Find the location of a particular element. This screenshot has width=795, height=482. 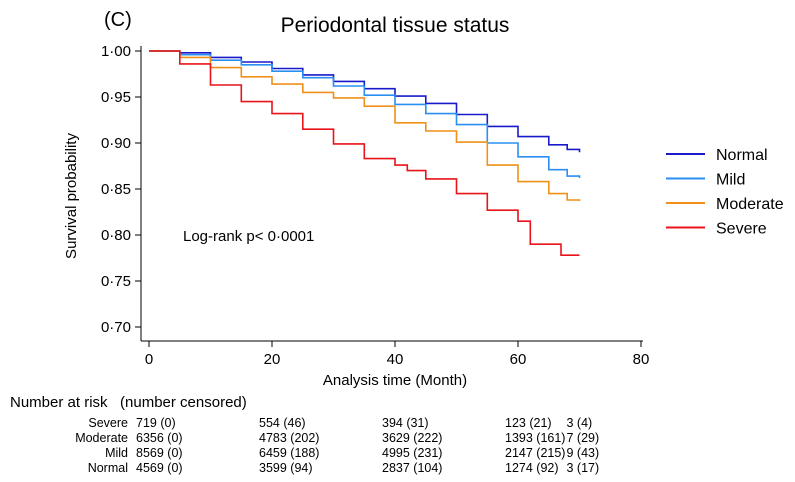

risk-table-header: Number at risk (number censored) is located at coordinates (128, 402).